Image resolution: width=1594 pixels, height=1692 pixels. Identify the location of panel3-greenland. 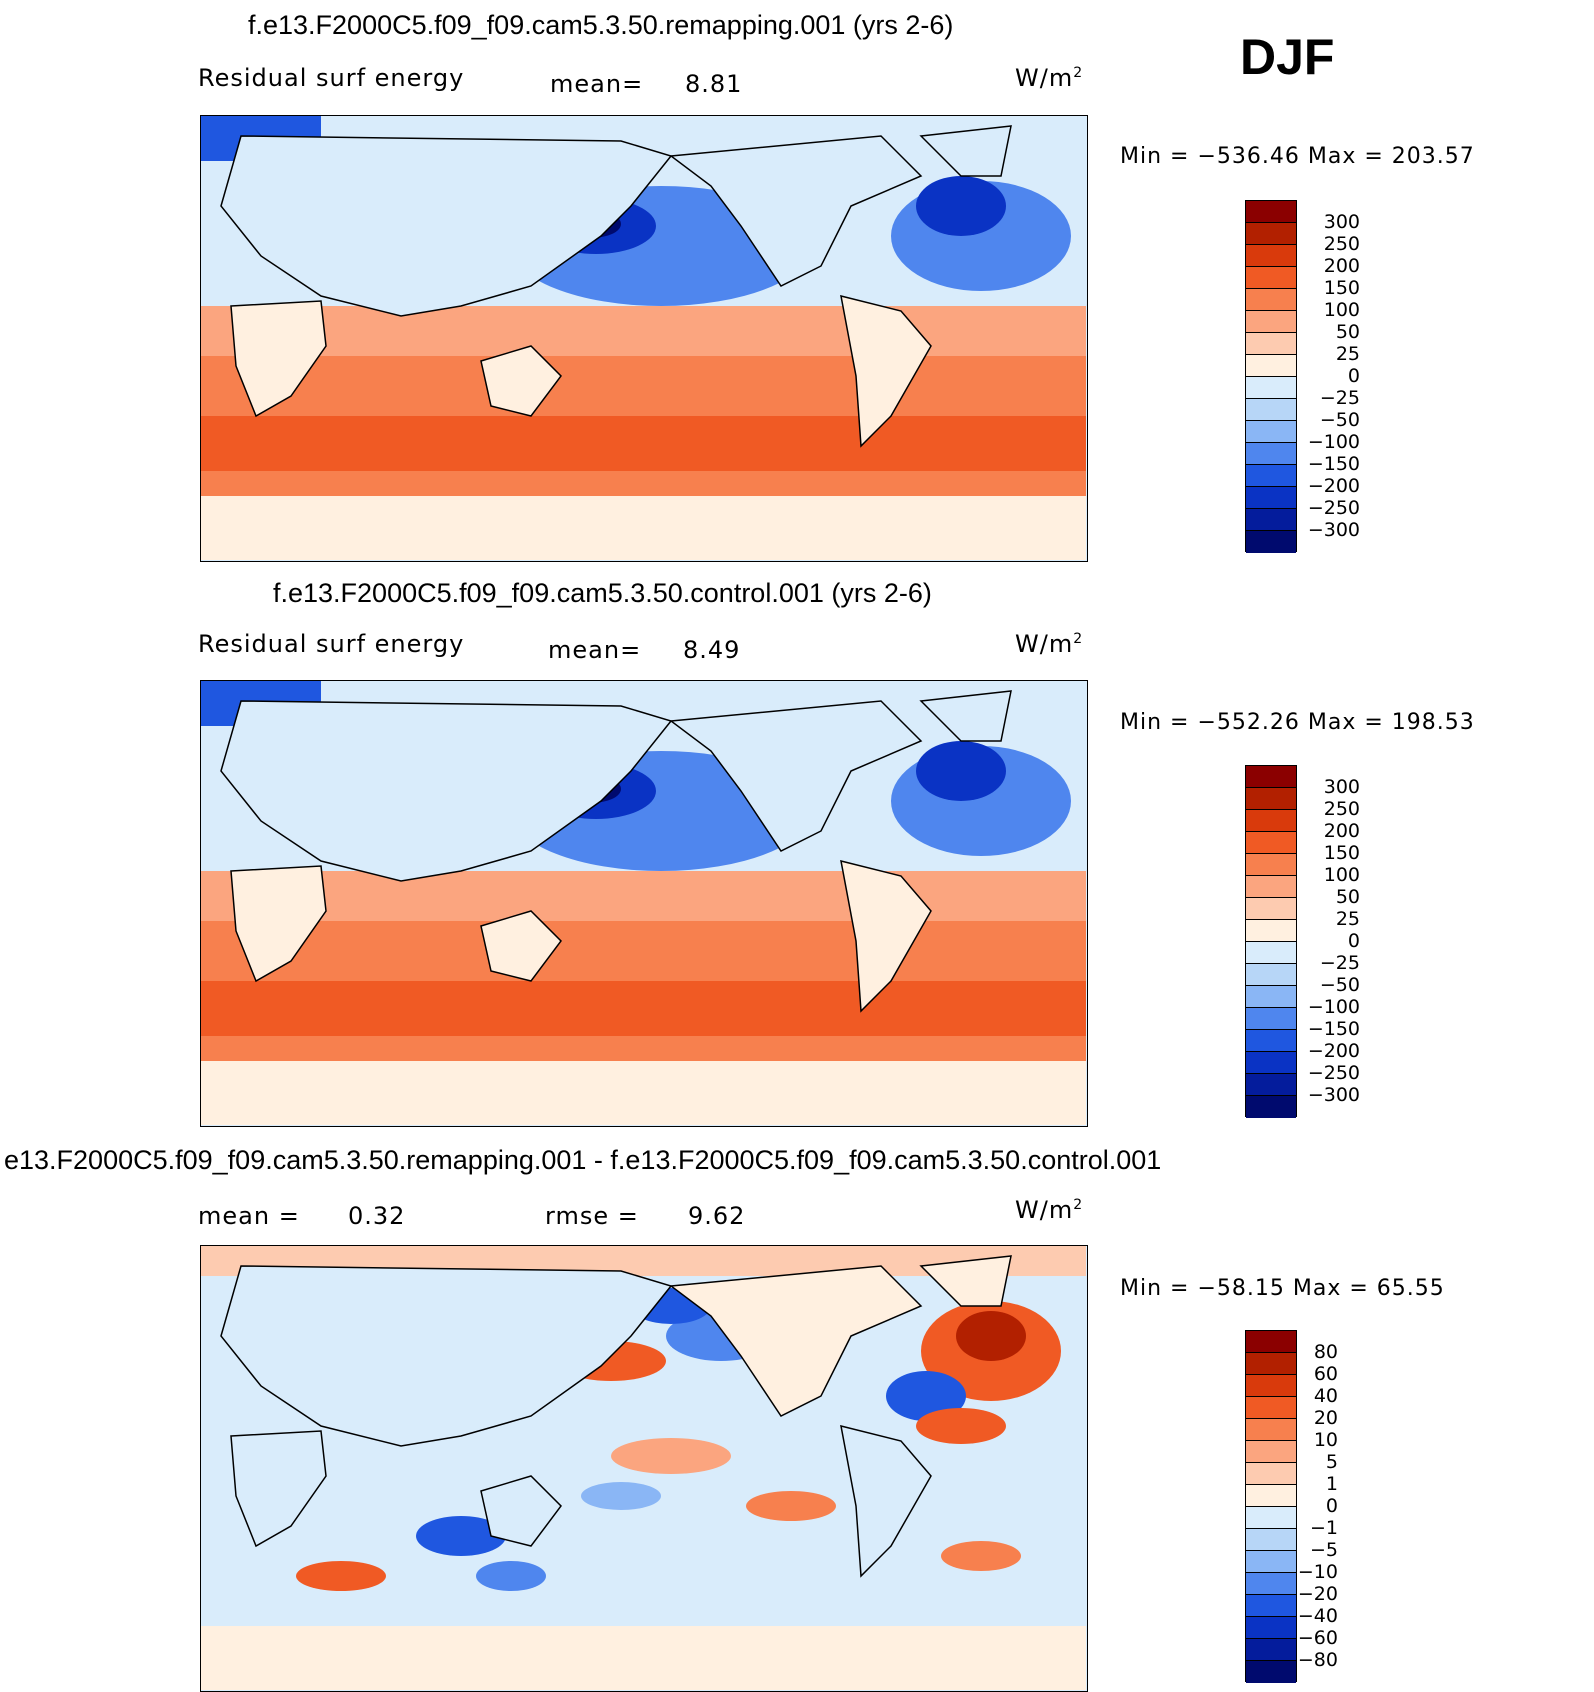
(965, 1281).